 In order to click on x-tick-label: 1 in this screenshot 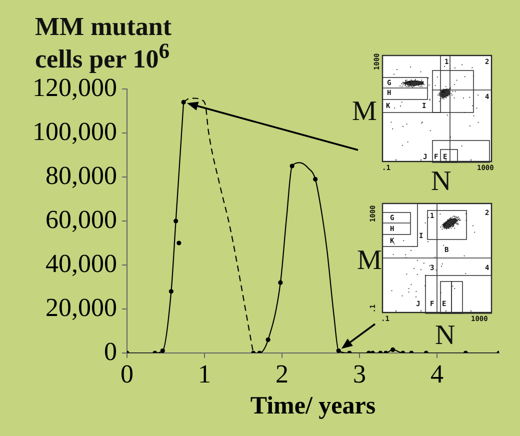, I will do `click(204, 373)`.